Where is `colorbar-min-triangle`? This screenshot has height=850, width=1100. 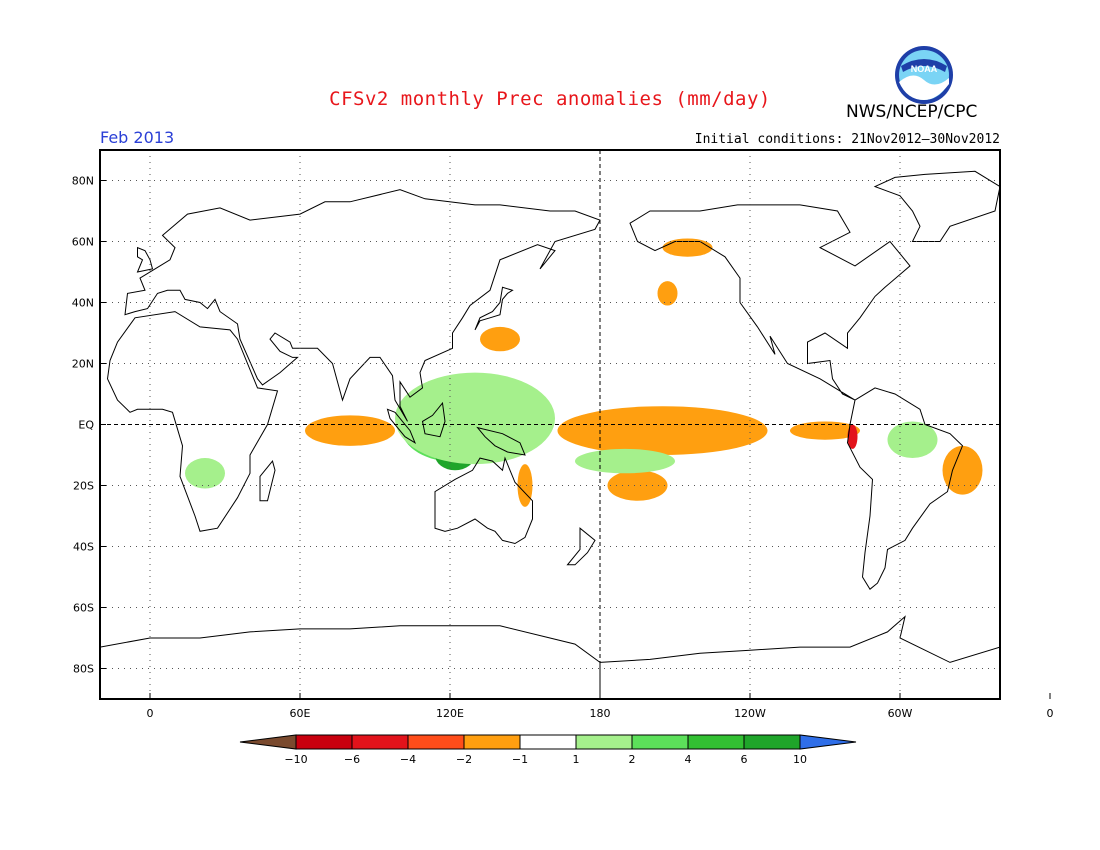
colorbar-min-triangle is located at coordinates (268, 742).